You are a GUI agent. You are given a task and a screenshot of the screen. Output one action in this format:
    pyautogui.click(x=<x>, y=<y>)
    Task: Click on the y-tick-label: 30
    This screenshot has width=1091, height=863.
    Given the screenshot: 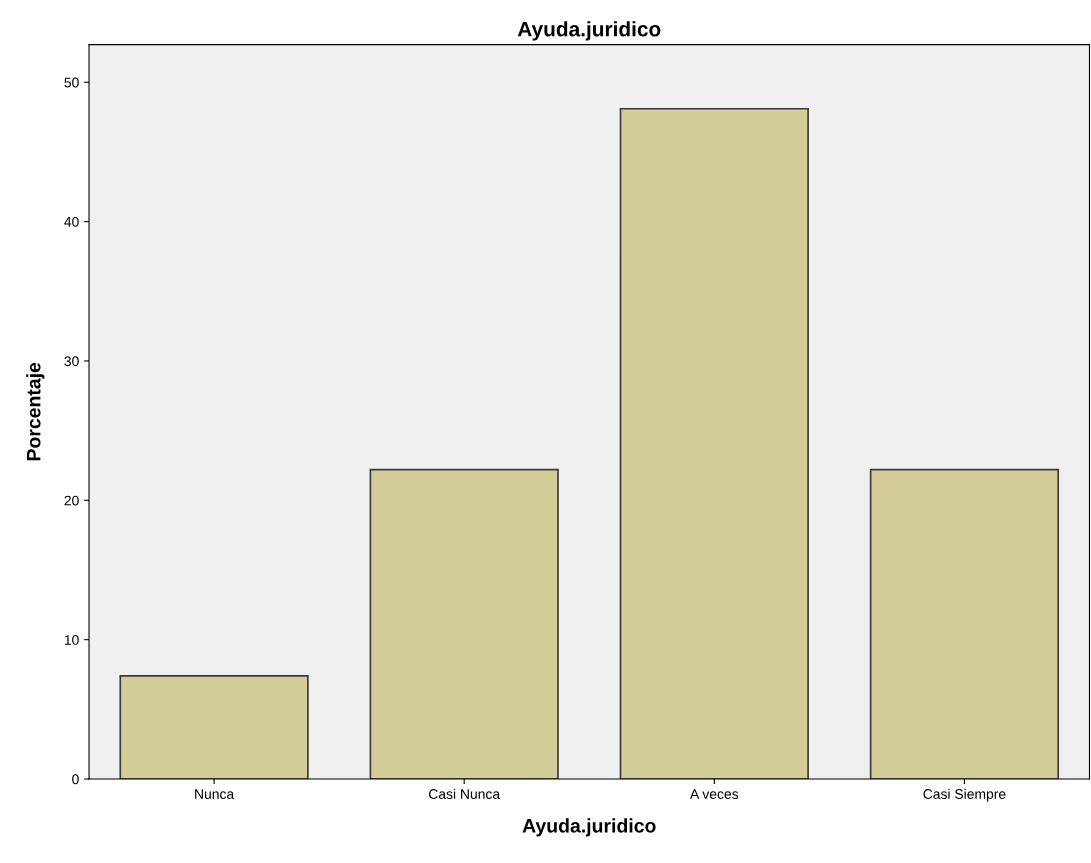 What is the action you would take?
    pyautogui.click(x=71, y=361)
    